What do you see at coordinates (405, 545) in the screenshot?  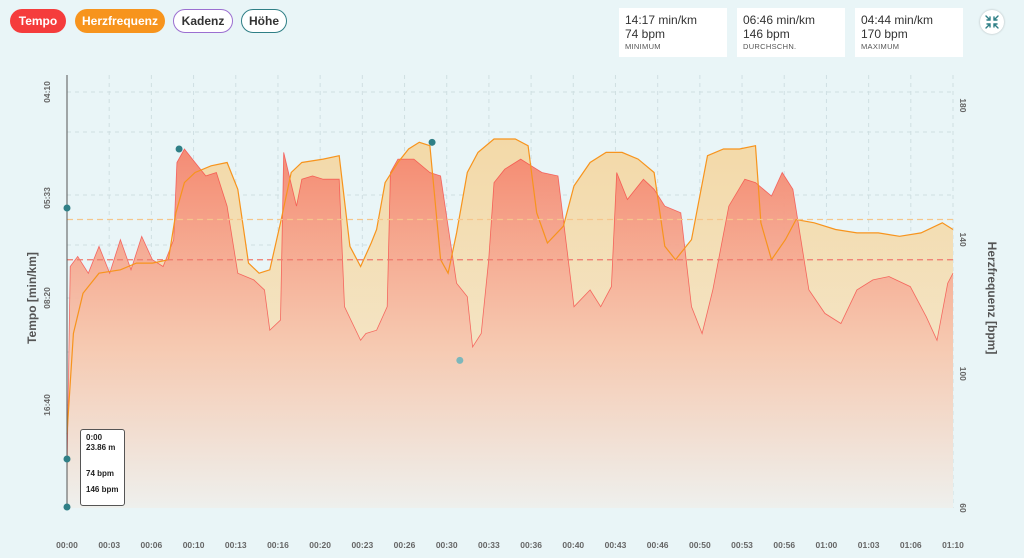 I see `x-tick-label: 00:26` at bounding box center [405, 545].